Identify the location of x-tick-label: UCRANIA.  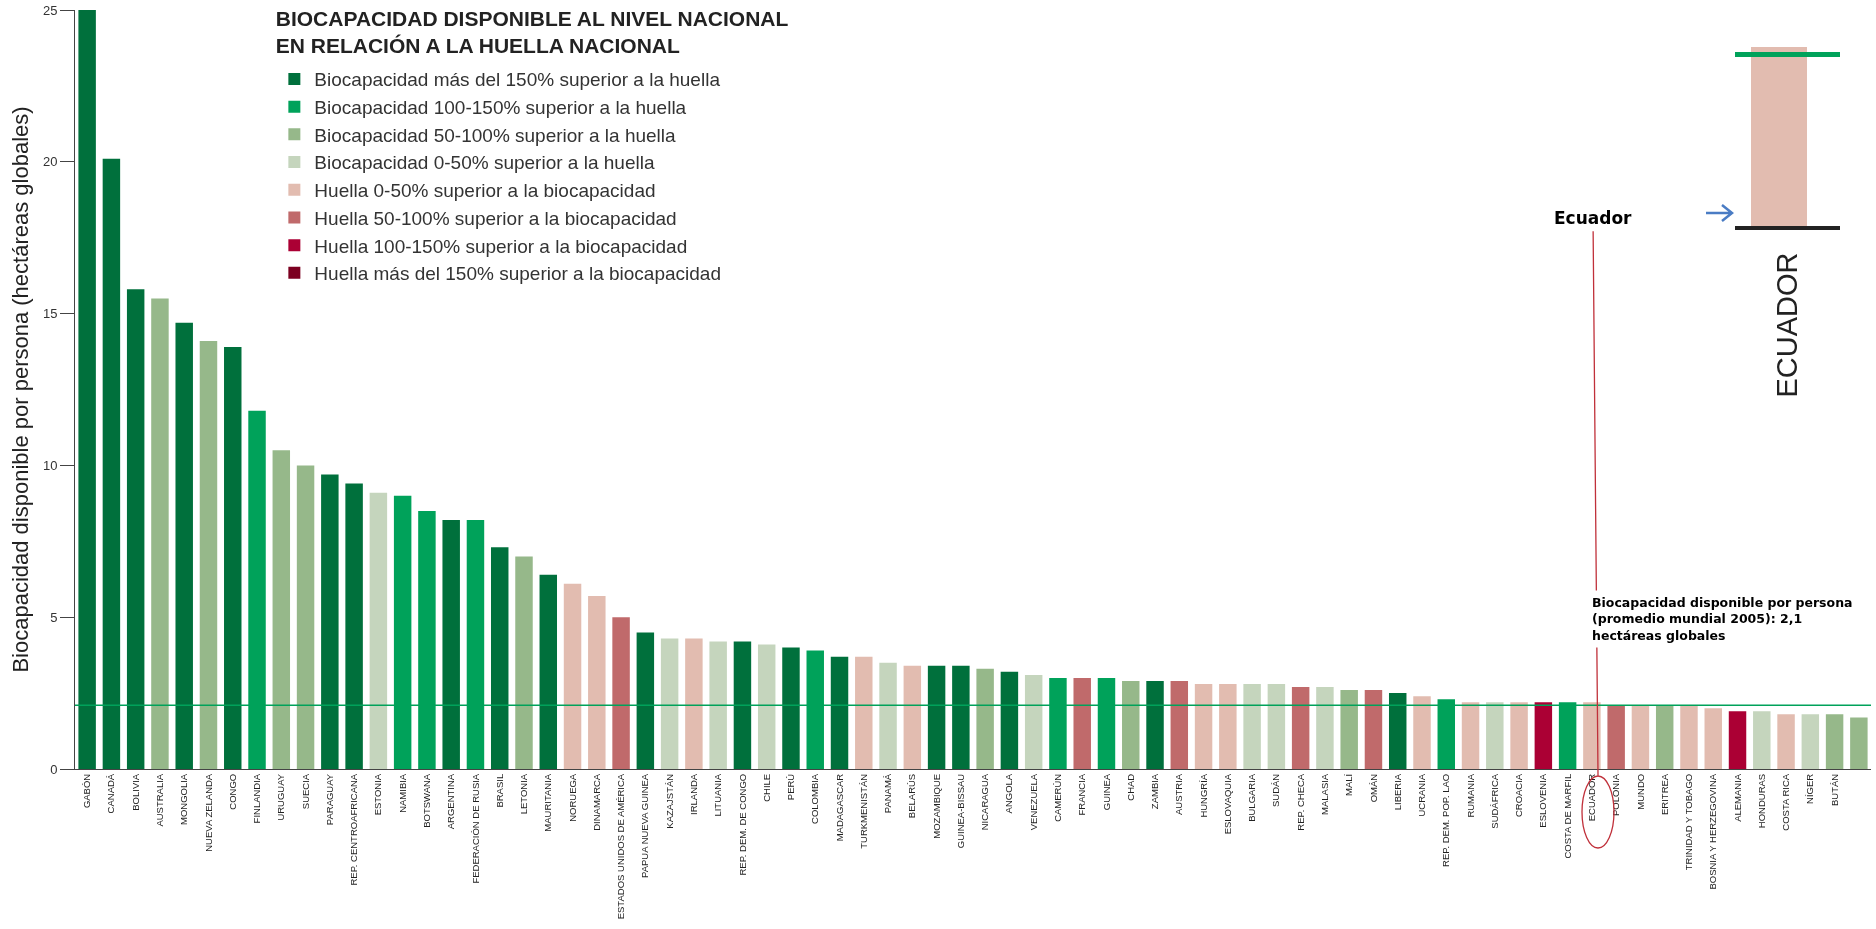
(1422, 795).